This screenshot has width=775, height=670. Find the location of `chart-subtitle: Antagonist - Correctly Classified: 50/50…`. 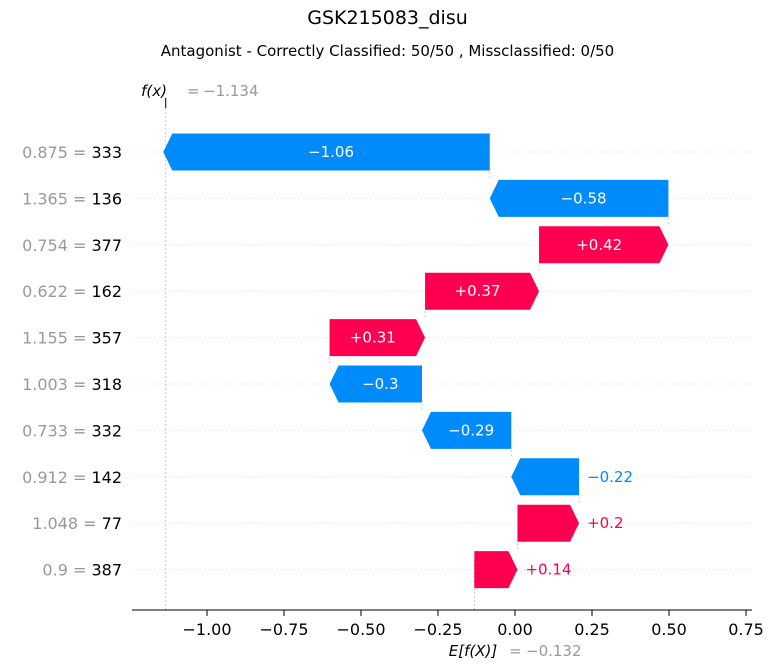

chart-subtitle: Antagonist - Correctly Classified: 50/50… is located at coordinates (387, 51).